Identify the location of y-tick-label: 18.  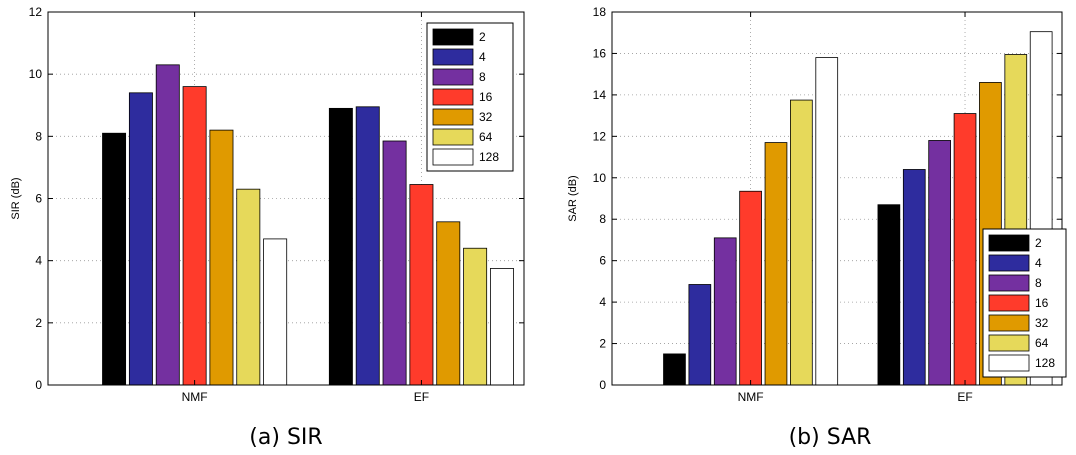
(600, 12).